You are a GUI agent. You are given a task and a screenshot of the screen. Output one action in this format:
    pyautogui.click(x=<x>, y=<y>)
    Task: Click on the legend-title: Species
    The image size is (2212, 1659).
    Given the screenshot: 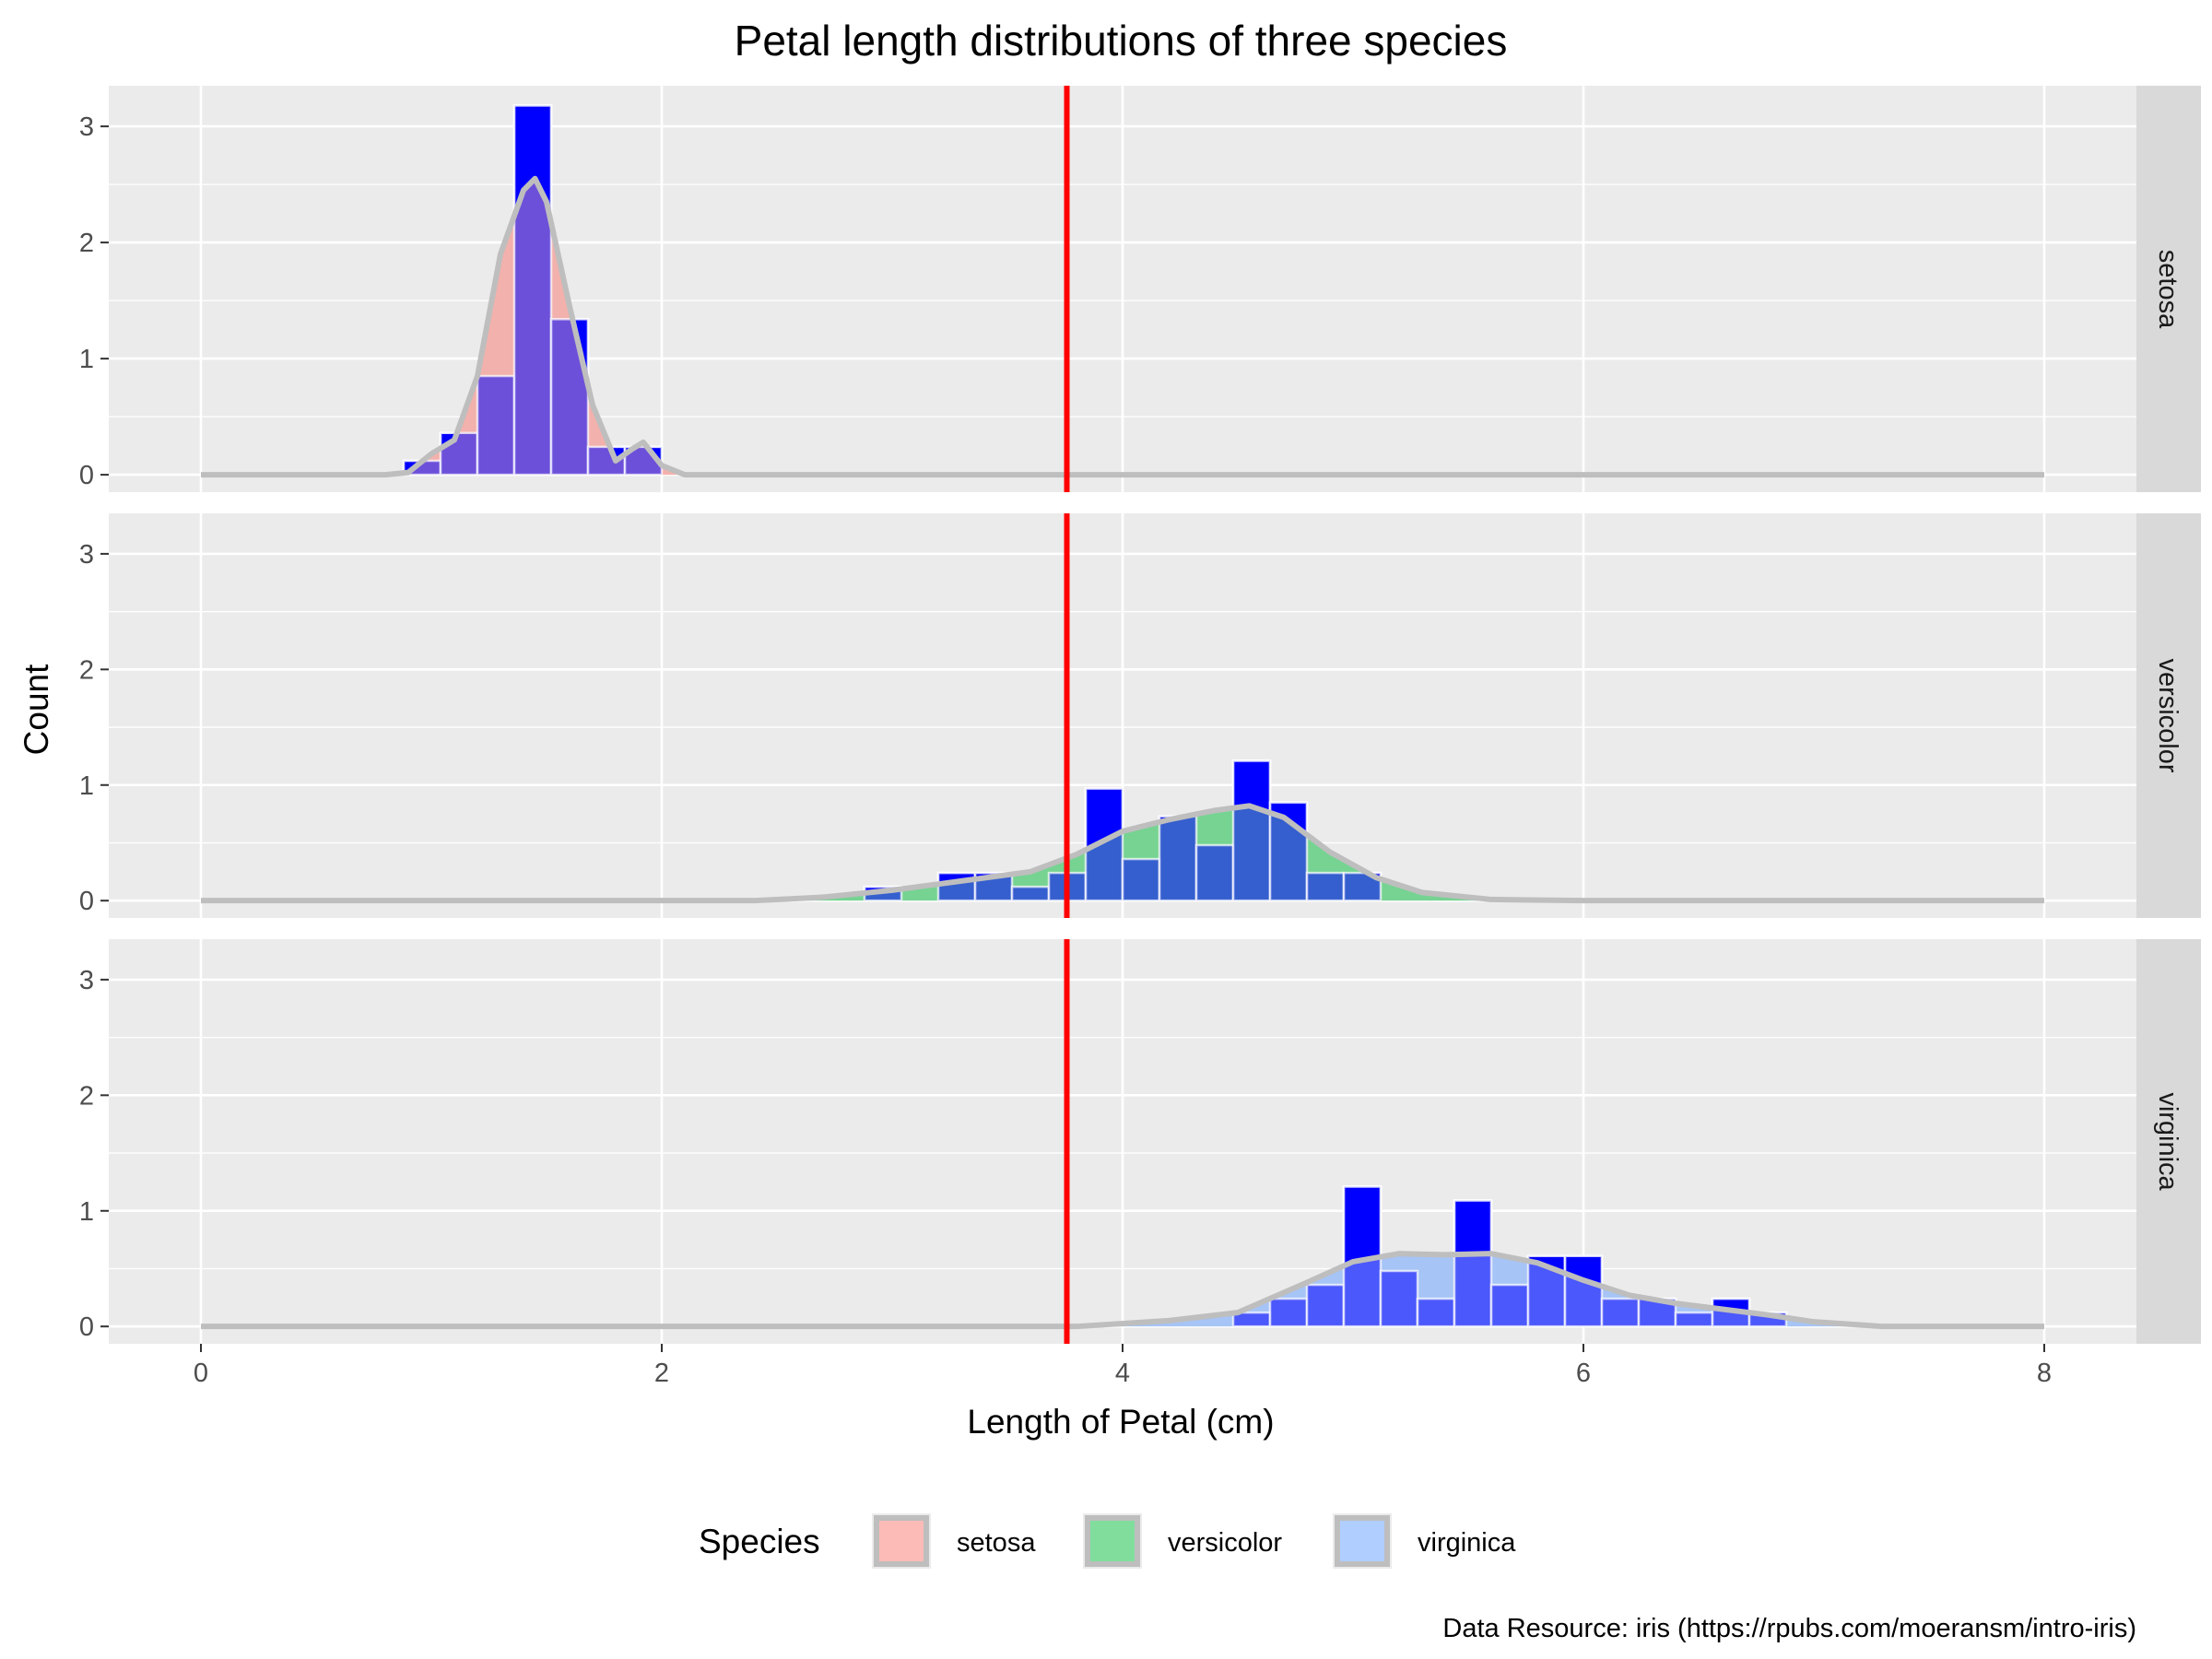 What is the action you would take?
    pyautogui.click(x=759, y=1541)
    